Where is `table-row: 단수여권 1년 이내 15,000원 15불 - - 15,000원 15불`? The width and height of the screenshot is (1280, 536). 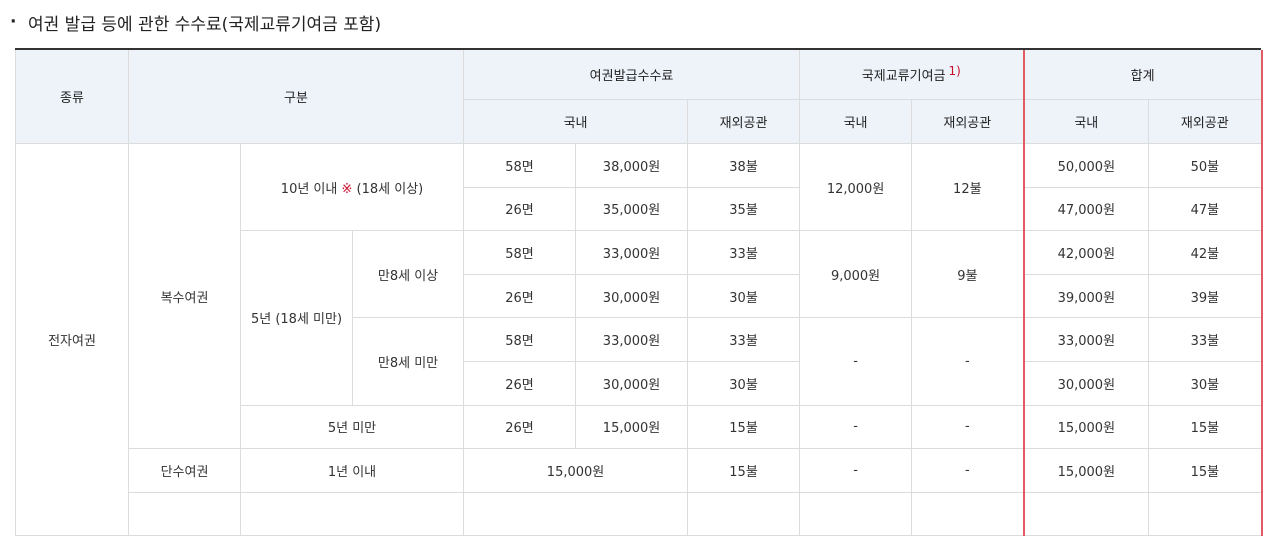
table-row: 단수여권 1년 이내 15,000원 15불 - - 15,000원 15불 is located at coordinates (639, 470).